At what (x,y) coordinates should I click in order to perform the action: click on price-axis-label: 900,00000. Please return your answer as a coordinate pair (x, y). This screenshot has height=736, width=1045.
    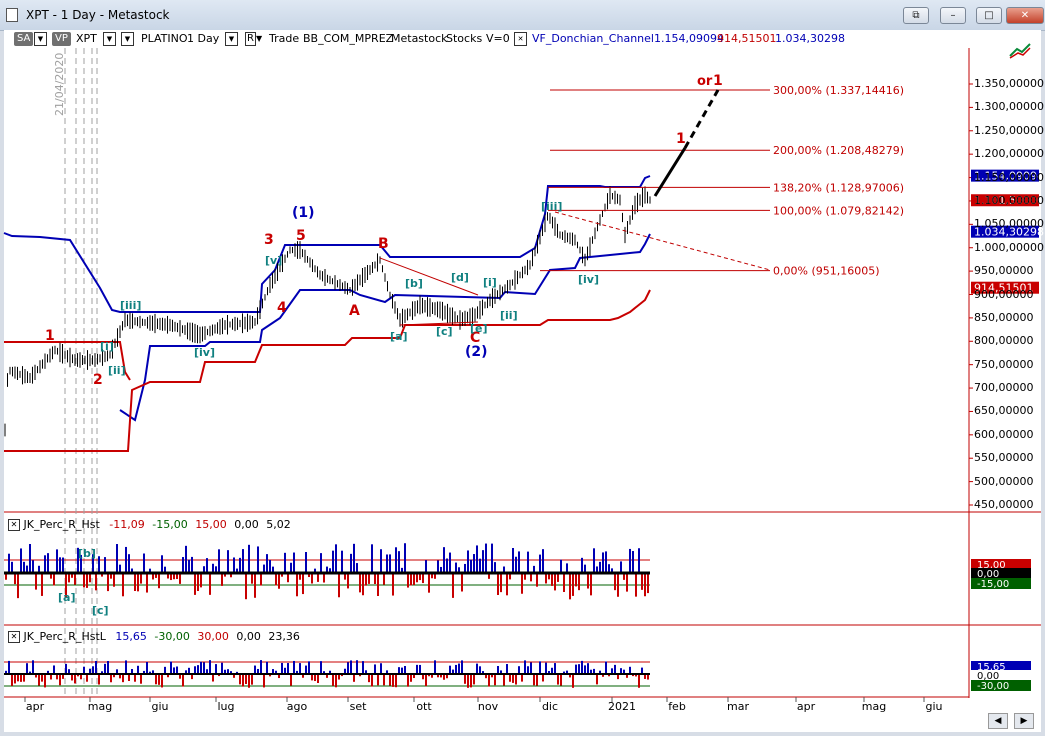
    Looking at the image, I should click on (1004, 294).